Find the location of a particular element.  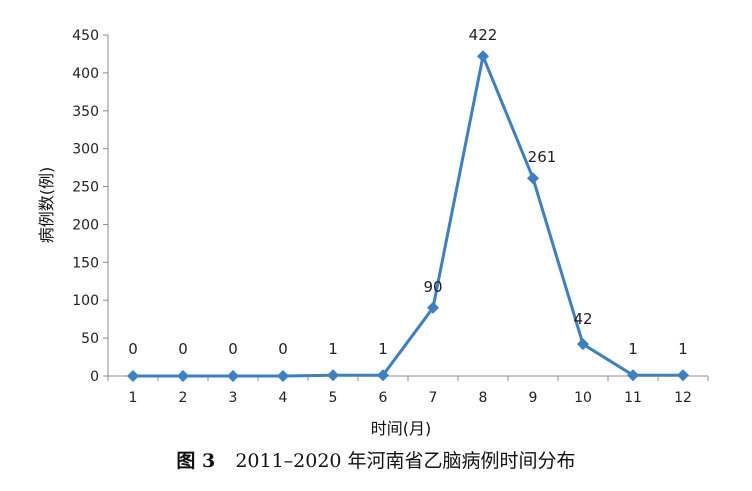

y-tick-label: 400 is located at coordinates (85, 74).